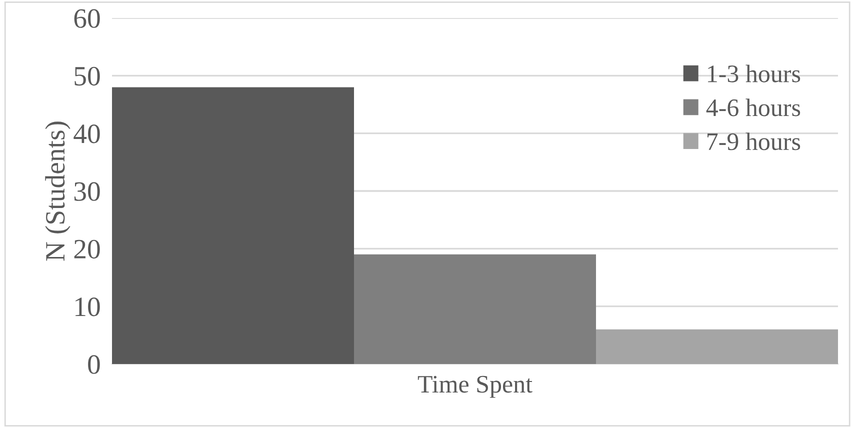  What do you see at coordinates (87, 134) in the screenshot?
I see `y-tick-label: 40` at bounding box center [87, 134].